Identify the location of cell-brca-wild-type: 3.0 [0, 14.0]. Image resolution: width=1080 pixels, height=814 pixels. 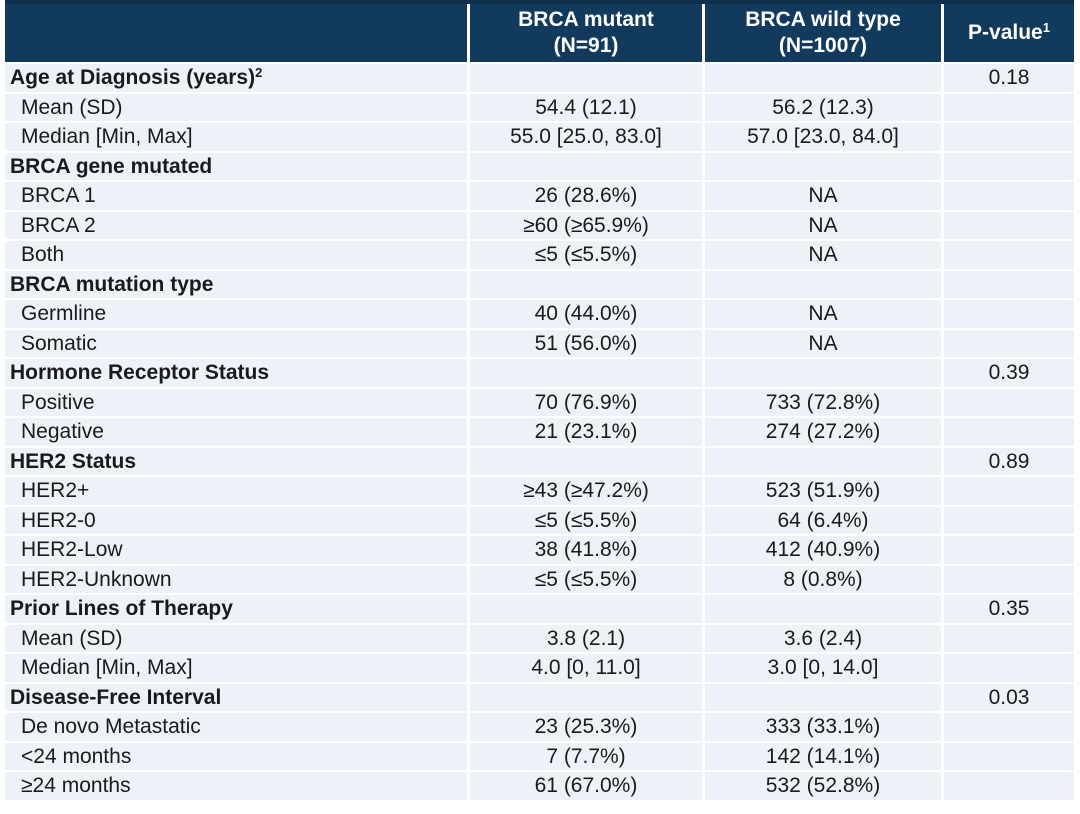
(823, 668).